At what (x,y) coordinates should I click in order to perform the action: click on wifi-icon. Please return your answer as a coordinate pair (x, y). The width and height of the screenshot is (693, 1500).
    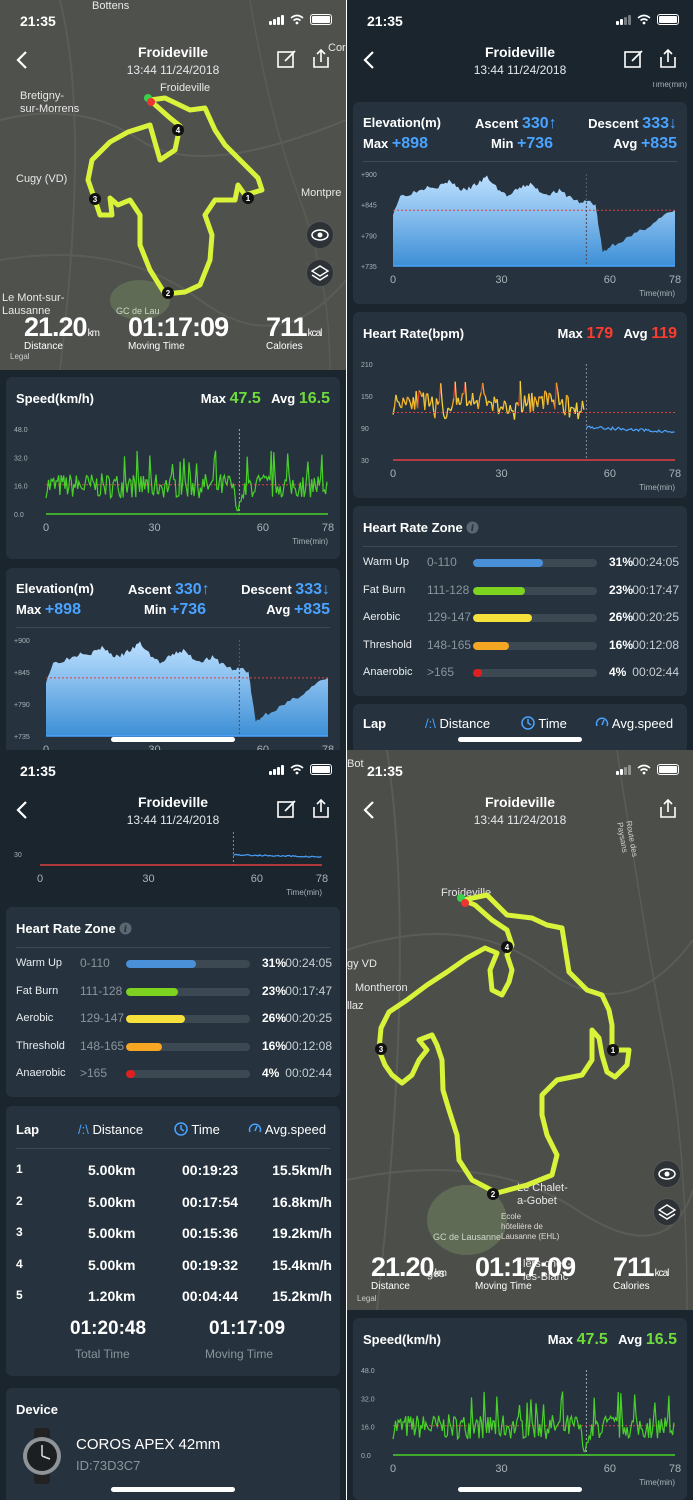
    Looking at the image, I should click on (644, 769).